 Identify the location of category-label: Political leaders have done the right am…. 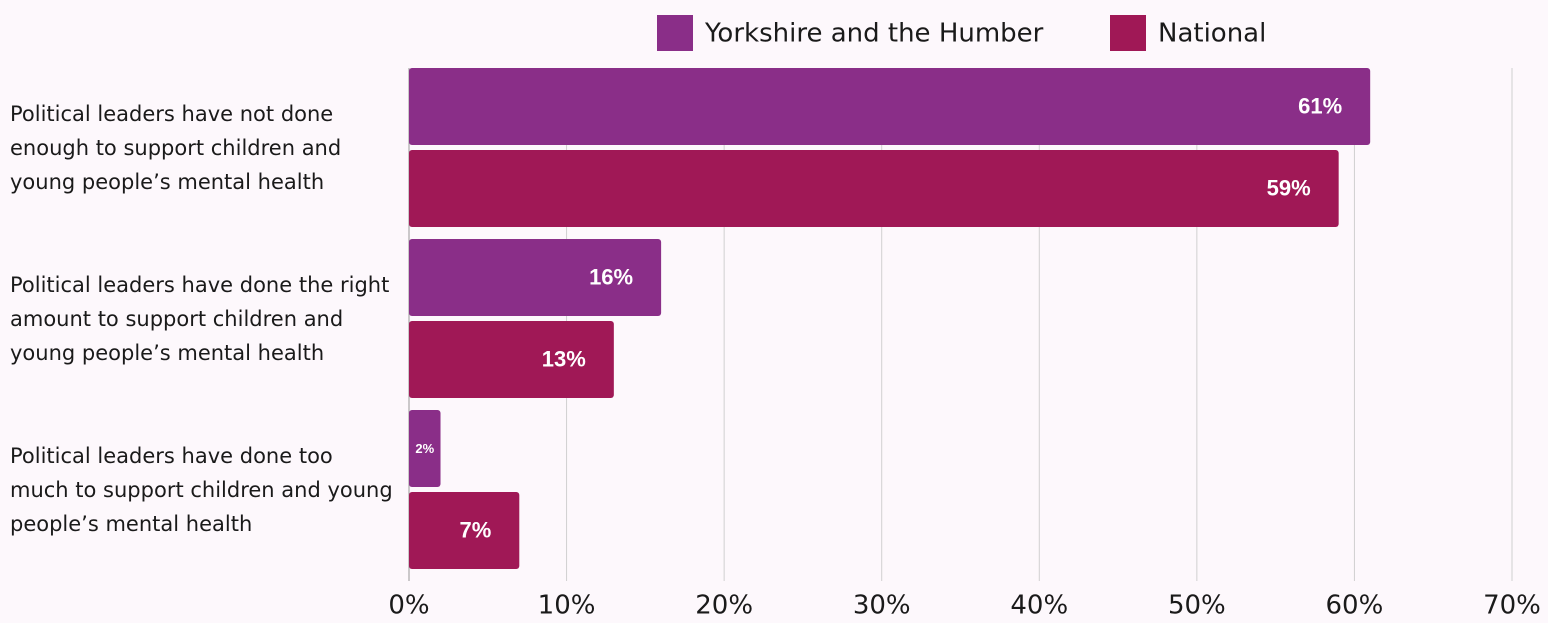
(200, 318).